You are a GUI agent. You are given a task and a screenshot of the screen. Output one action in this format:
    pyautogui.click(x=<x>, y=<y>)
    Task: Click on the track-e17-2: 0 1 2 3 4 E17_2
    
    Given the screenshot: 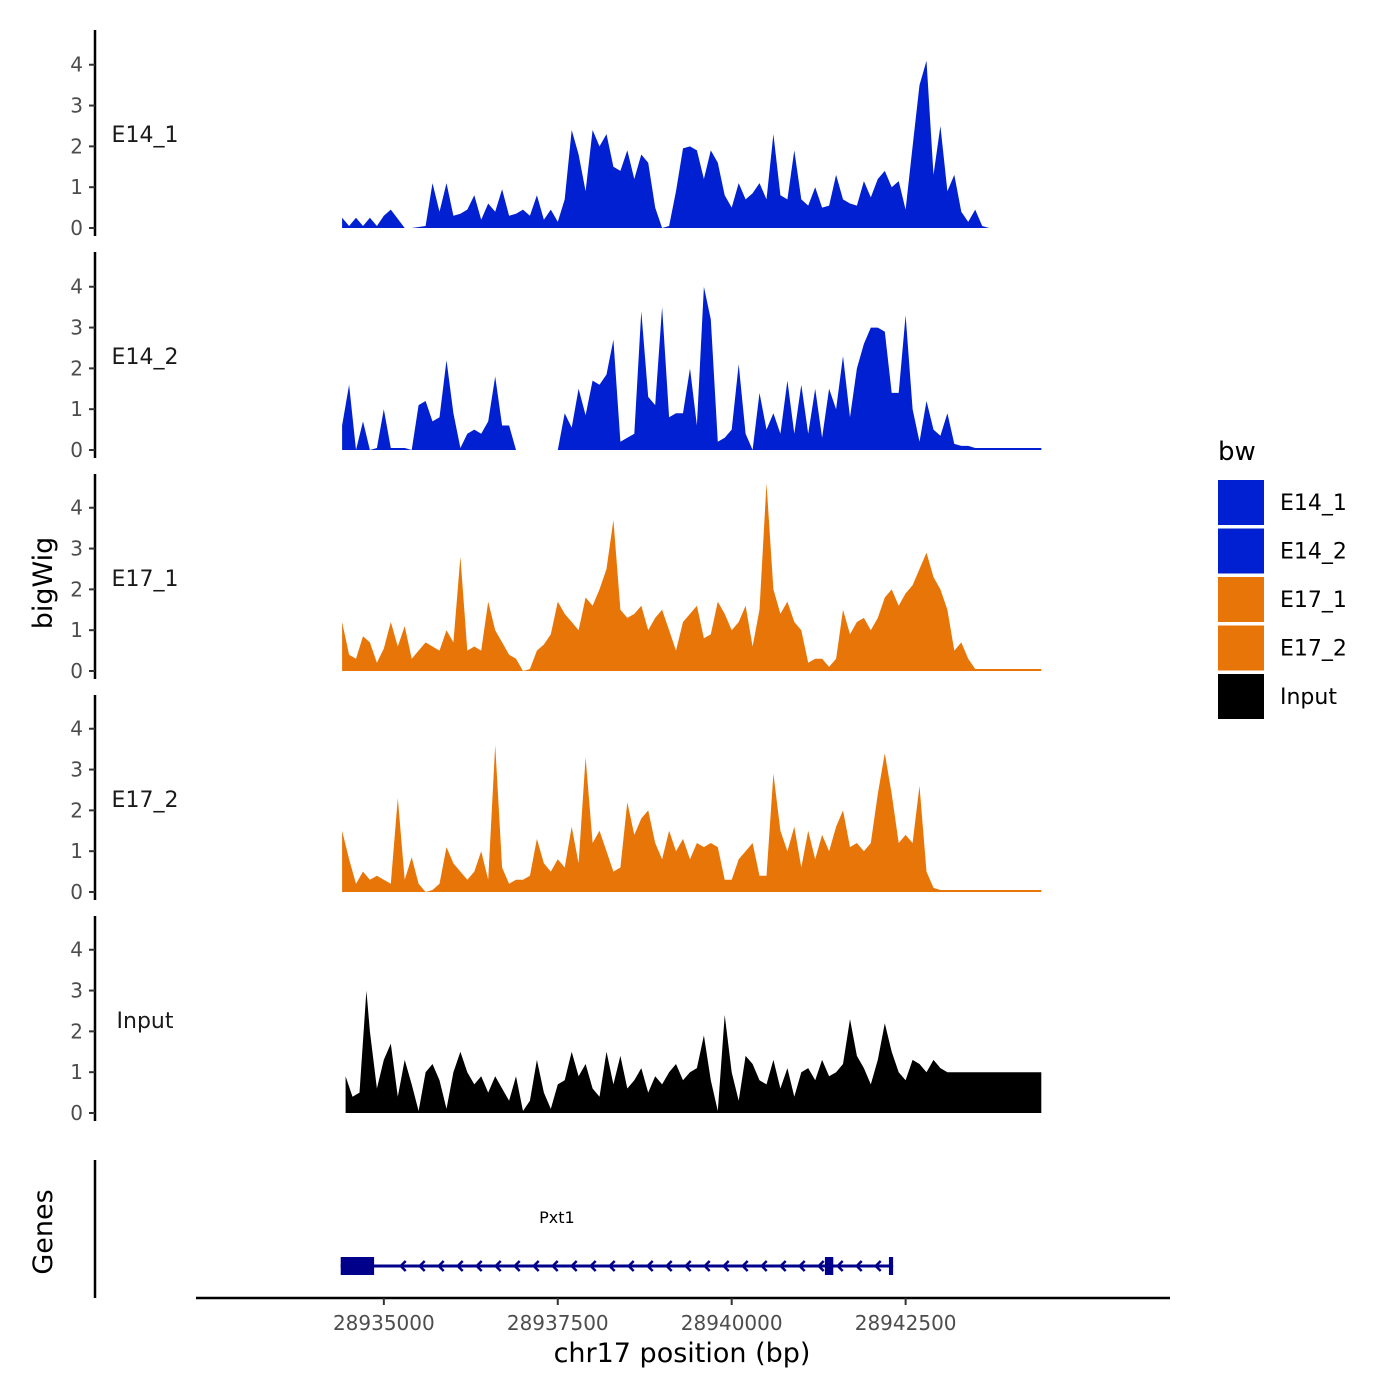 What is the action you would take?
    pyautogui.click(x=556, y=799)
    